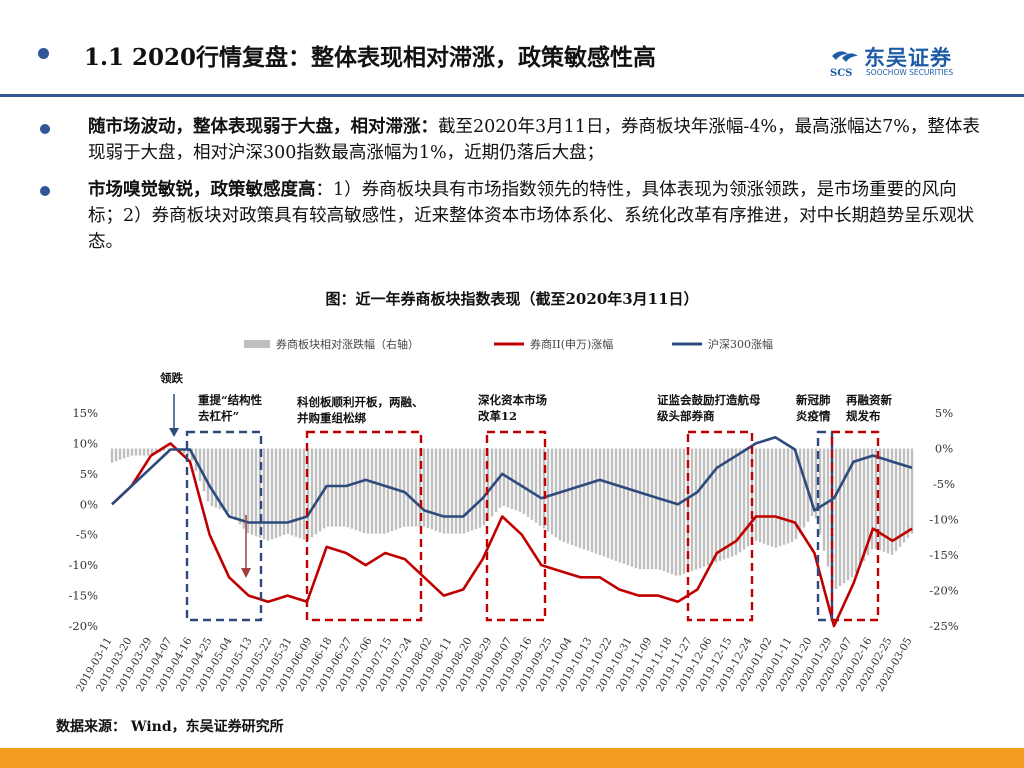  What do you see at coordinates (85, 413) in the screenshot?
I see `left-tick-label: 15%` at bounding box center [85, 413].